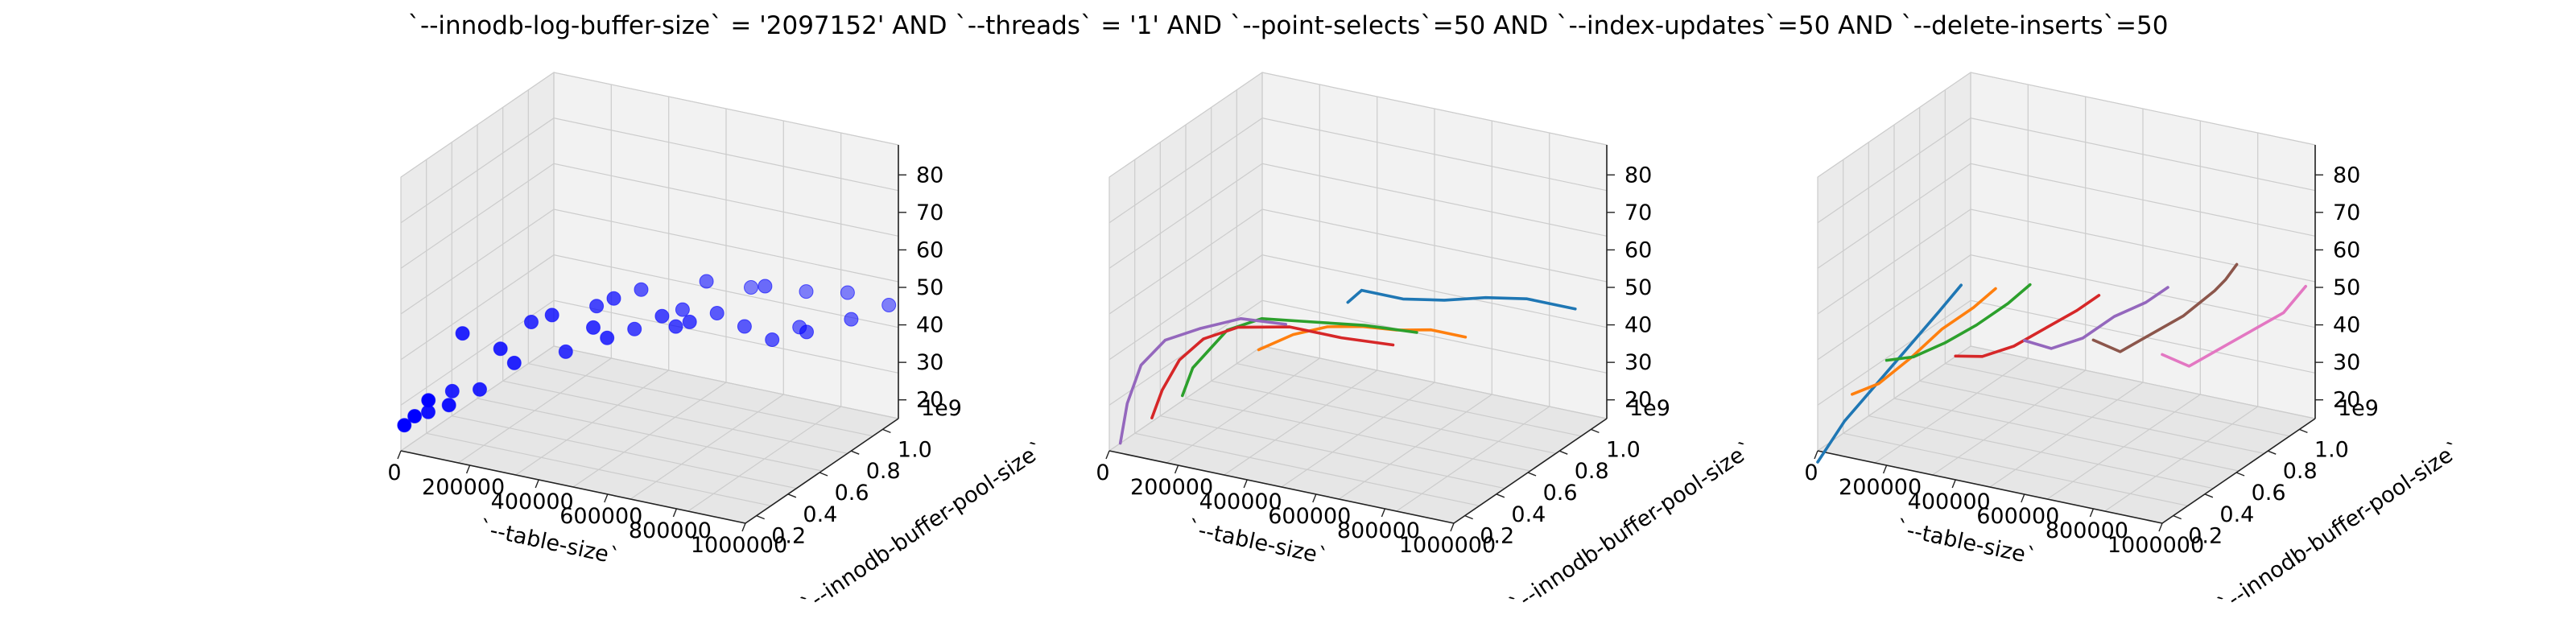 The height and width of the screenshot is (644, 2576). Describe the element at coordinates (2346, 249) in the screenshot. I see `z-tick-label: 60` at that location.